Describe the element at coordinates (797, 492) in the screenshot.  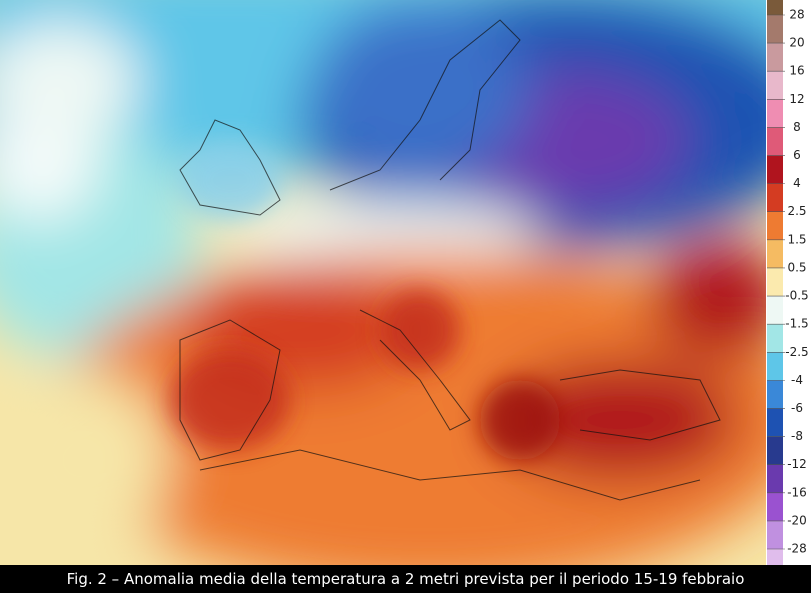
I see `colorbar-label: -16` at that location.